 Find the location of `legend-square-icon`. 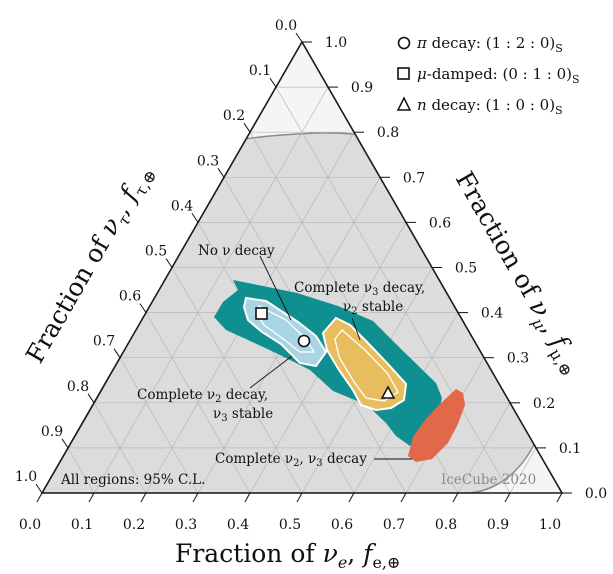

legend-square-icon is located at coordinates (403, 73).